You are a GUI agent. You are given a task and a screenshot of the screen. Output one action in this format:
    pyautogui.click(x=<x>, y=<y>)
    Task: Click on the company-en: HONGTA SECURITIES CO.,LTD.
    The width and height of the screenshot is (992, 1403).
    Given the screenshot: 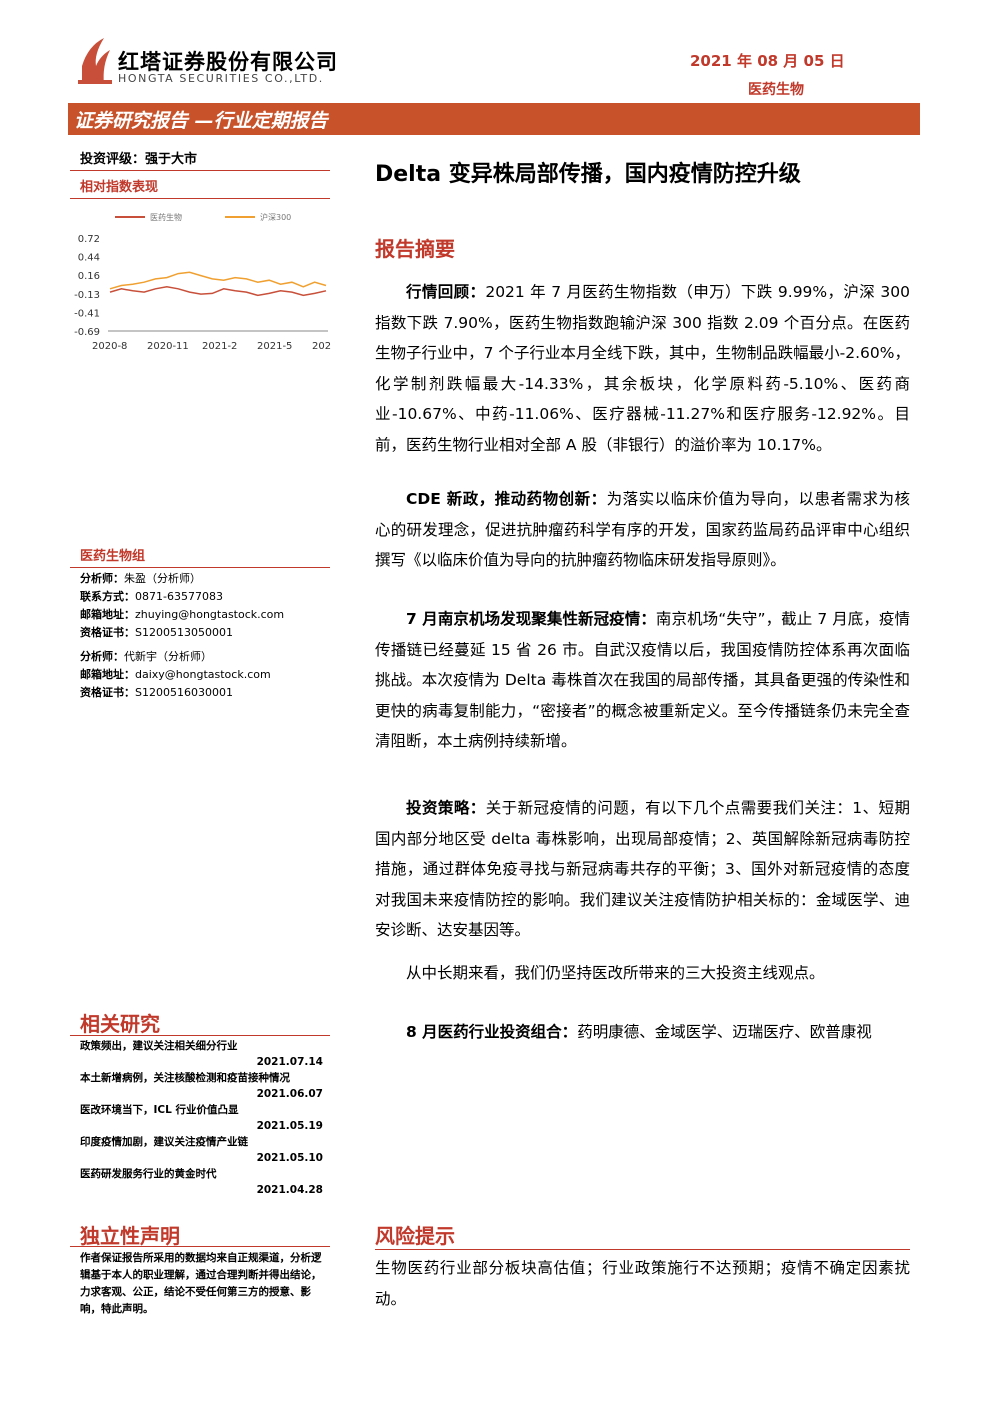 What is the action you would take?
    pyautogui.click(x=221, y=78)
    